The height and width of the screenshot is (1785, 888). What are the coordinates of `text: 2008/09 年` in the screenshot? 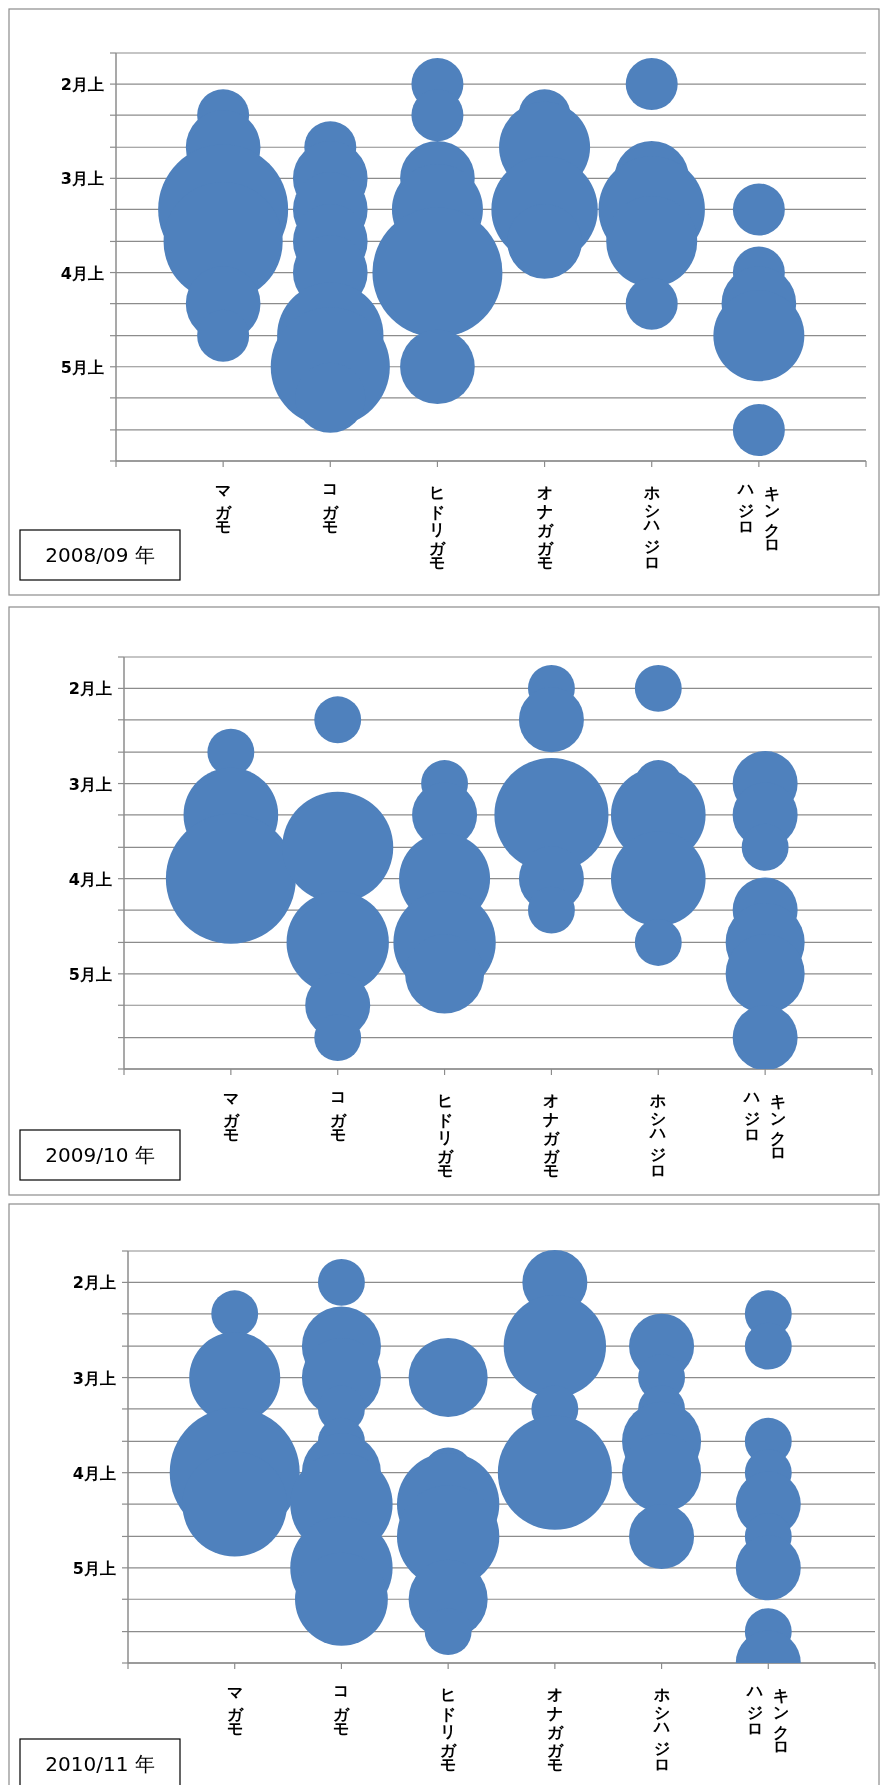 It's located at (100, 555).